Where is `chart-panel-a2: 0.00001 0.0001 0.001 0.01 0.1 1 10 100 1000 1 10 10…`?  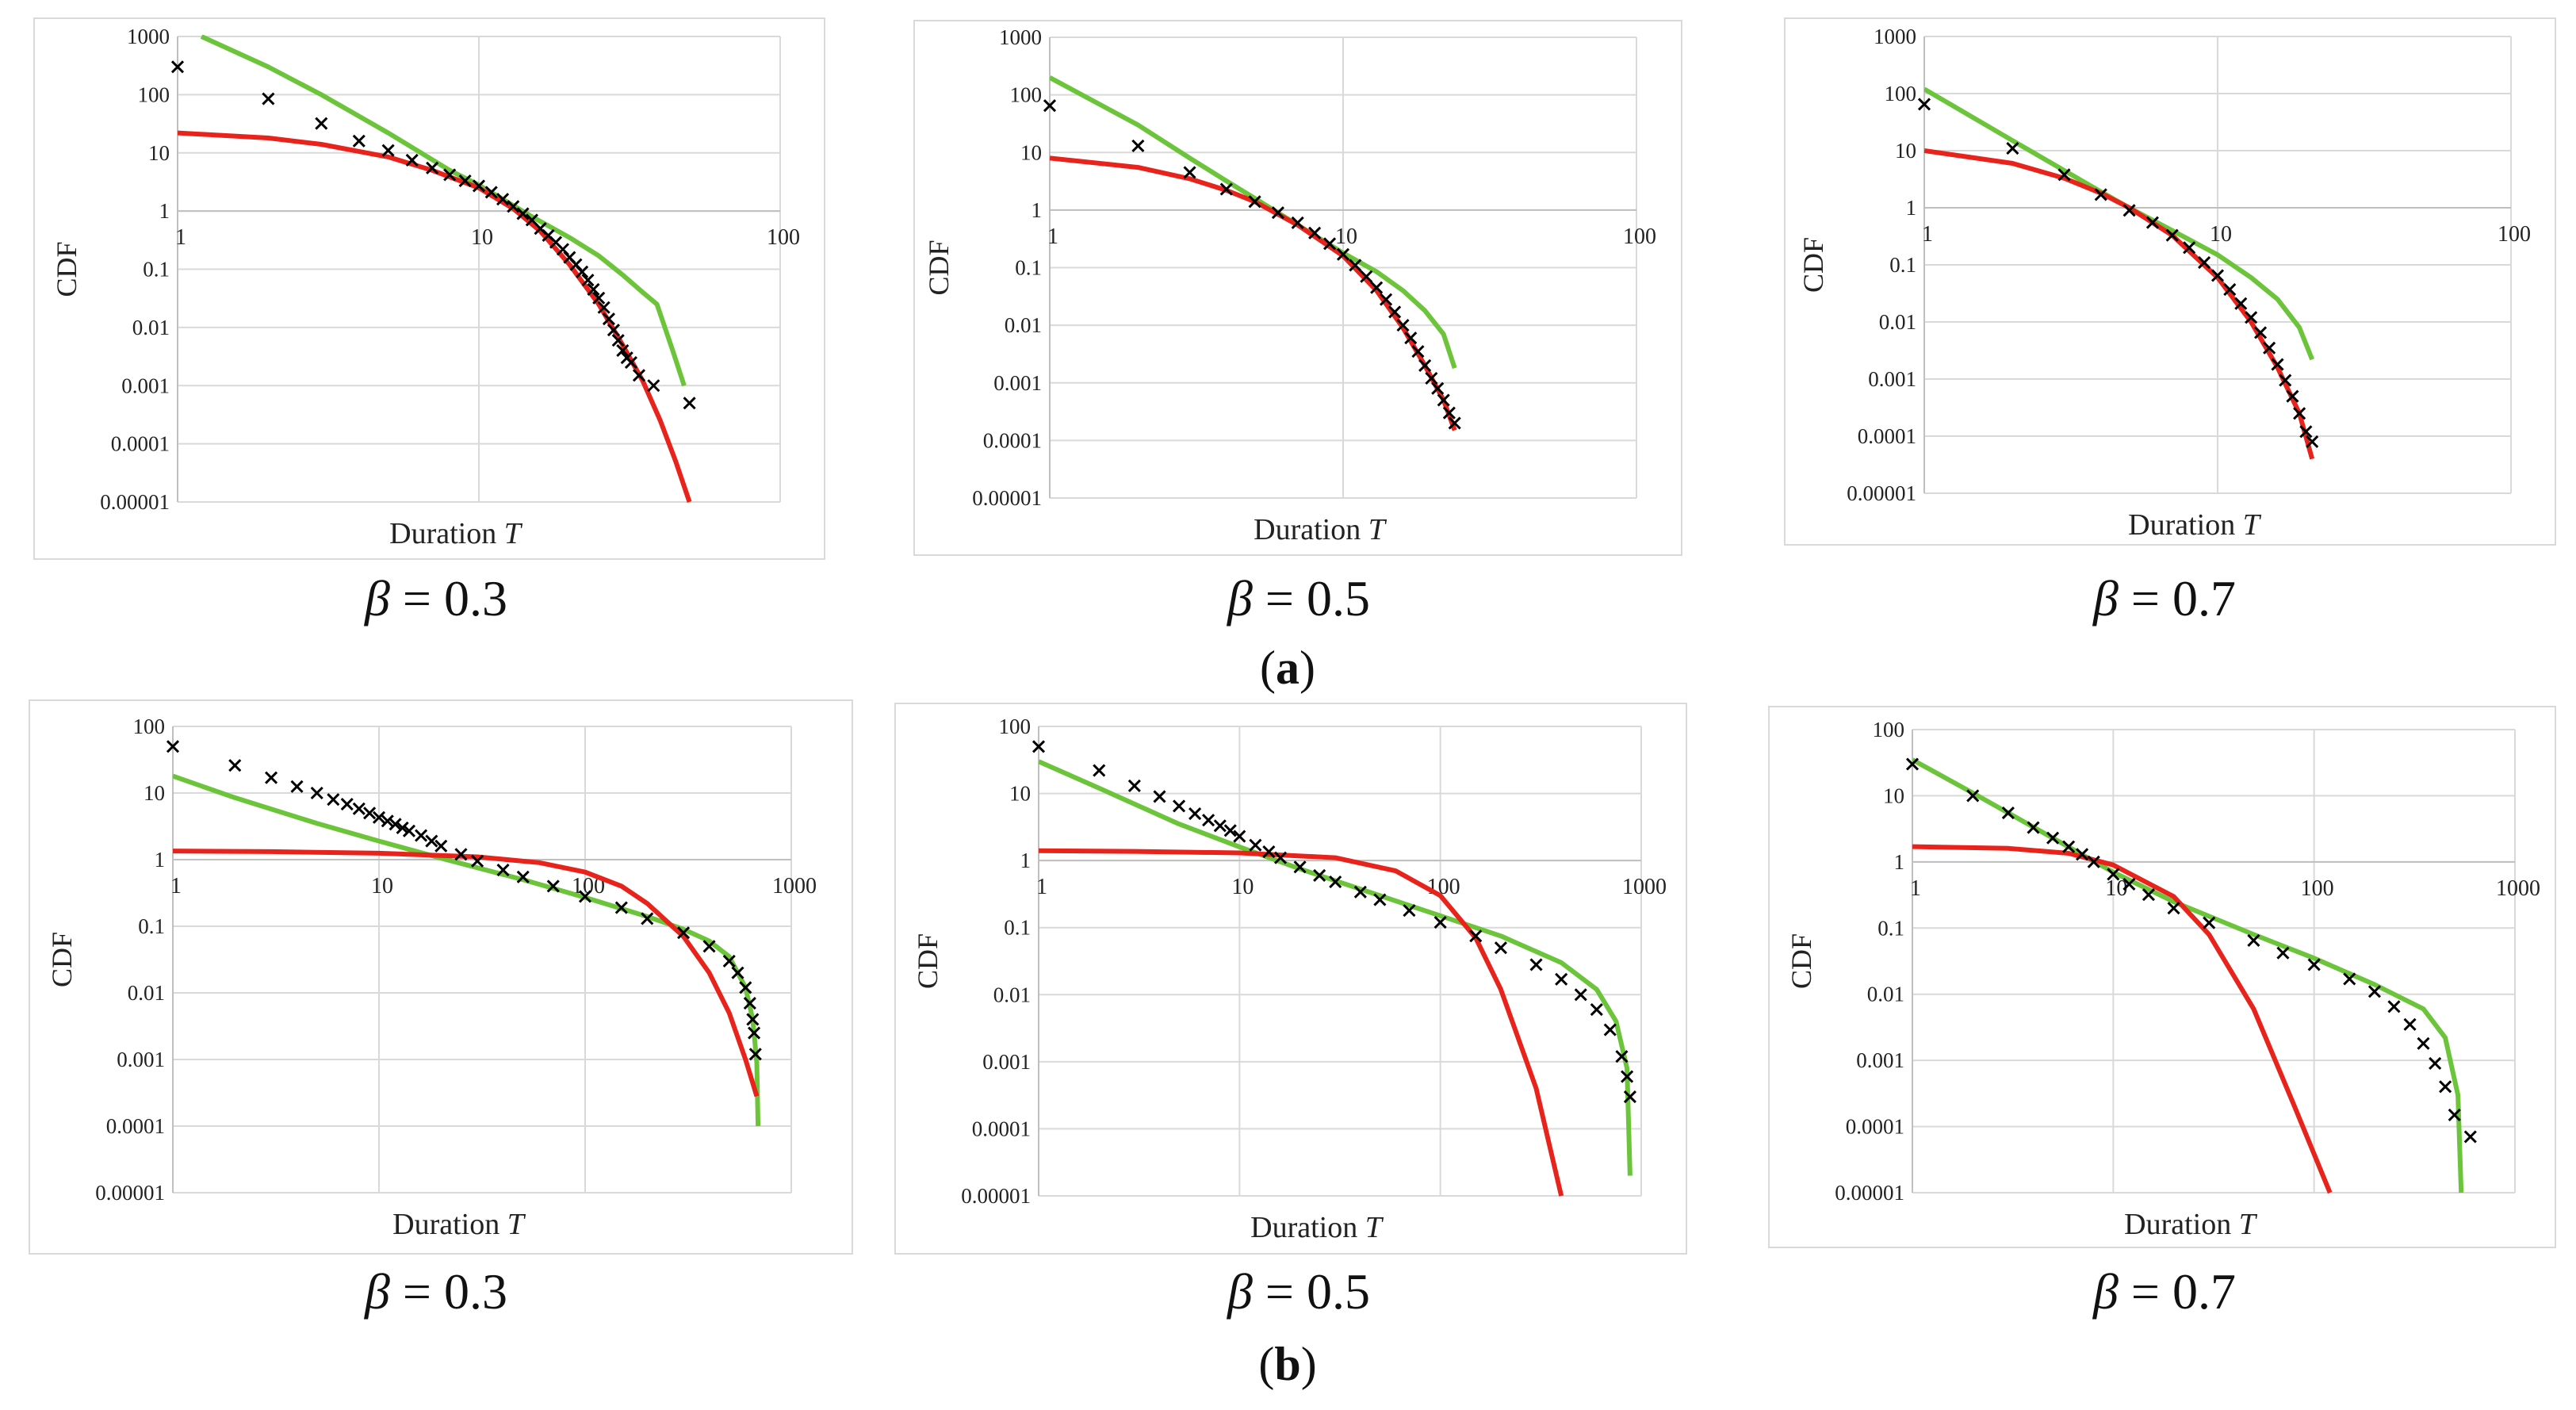
chart-panel-a2: 0.00001 0.0001 0.001 0.01 0.1 1 10 100 1000 1 10 10… is located at coordinates (1297, 288).